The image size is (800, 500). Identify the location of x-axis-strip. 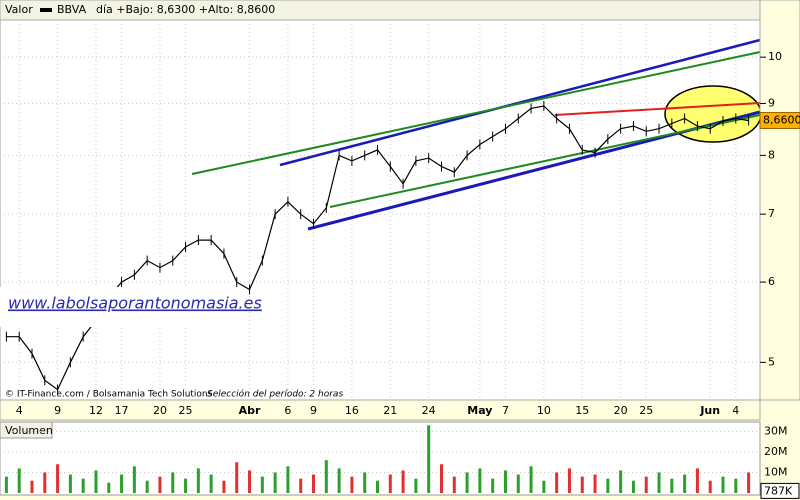
(380, 410).